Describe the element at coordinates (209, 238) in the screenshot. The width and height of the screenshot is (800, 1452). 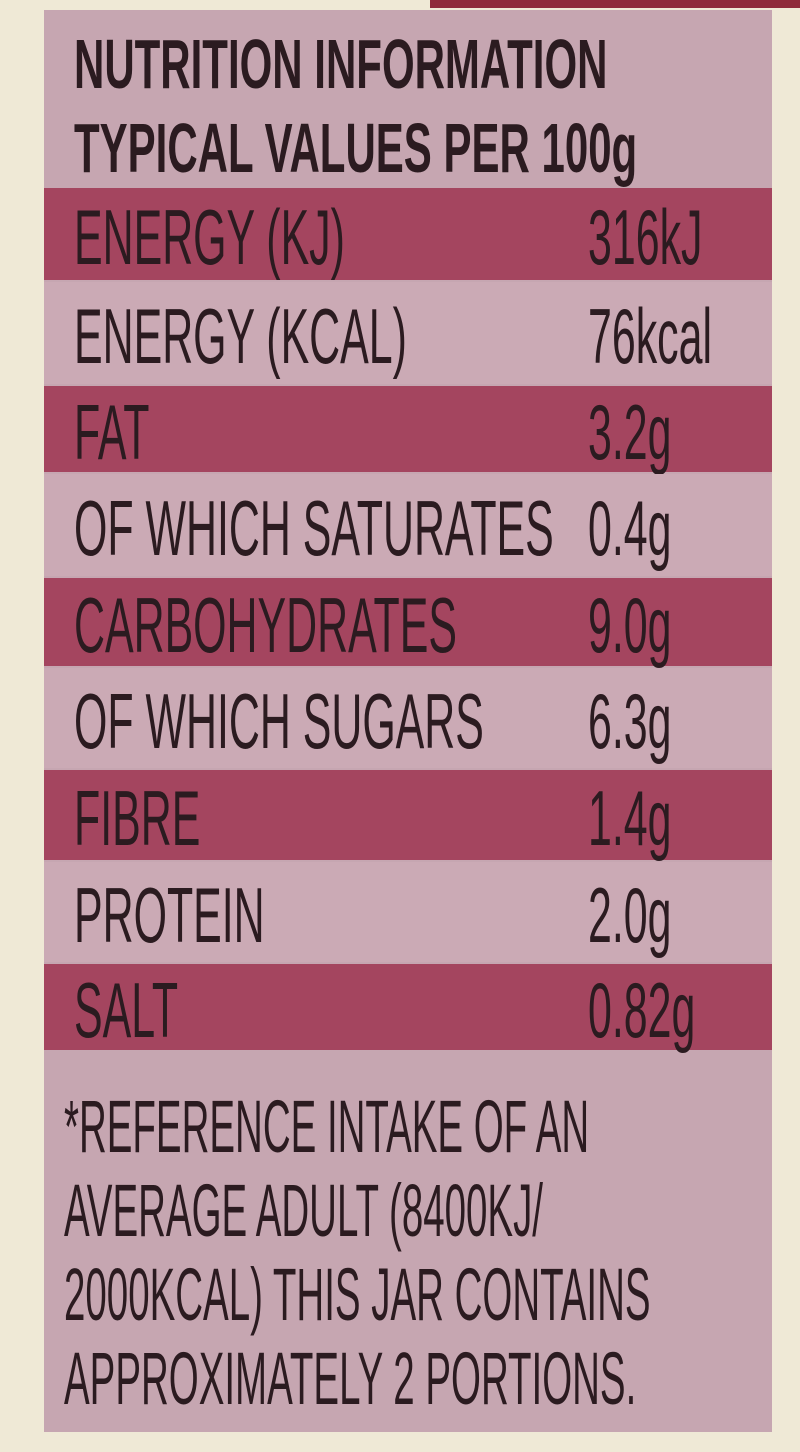
I see `nutrient-name: ENERGY (KJ)` at that location.